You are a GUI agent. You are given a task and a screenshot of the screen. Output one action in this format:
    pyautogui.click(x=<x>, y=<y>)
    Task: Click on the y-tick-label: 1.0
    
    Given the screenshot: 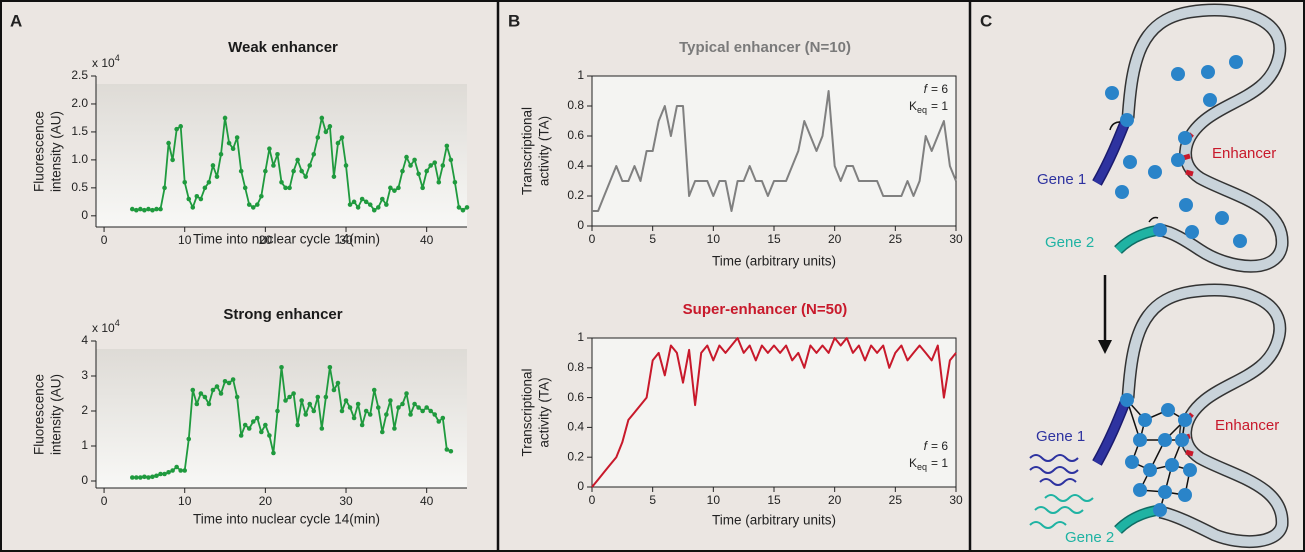 What is the action you would take?
    pyautogui.click(x=79, y=159)
    